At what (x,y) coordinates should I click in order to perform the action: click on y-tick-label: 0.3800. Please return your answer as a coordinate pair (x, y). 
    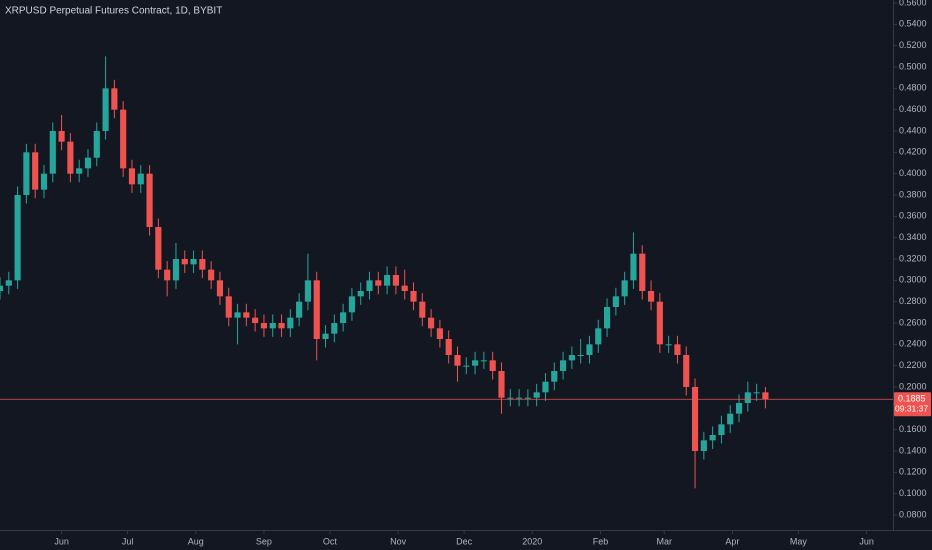
    Looking at the image, I should click on (913, 194).